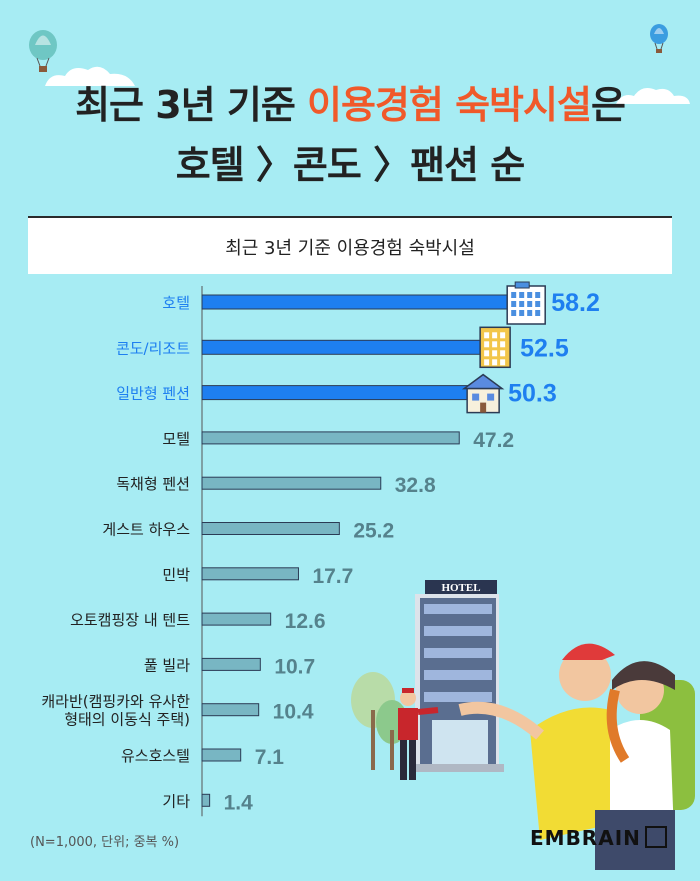 This screenshot has height=881, width=700. I want to click on value-label: 52.5, so click(544, 348).